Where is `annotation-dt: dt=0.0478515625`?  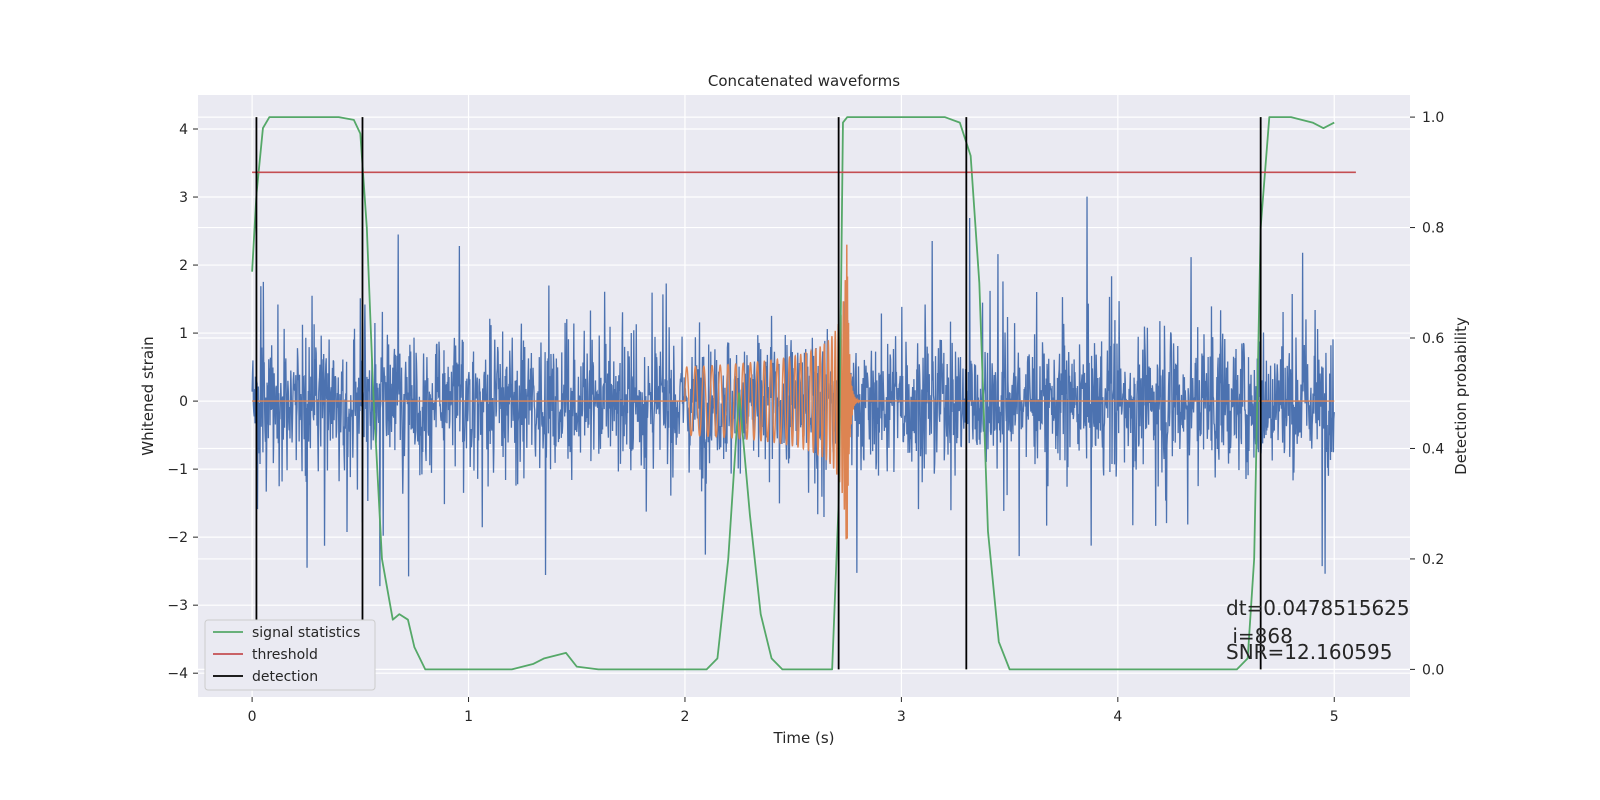 annotation-dt: dt=0.0478515625 is located at coordinates (1318, 608).